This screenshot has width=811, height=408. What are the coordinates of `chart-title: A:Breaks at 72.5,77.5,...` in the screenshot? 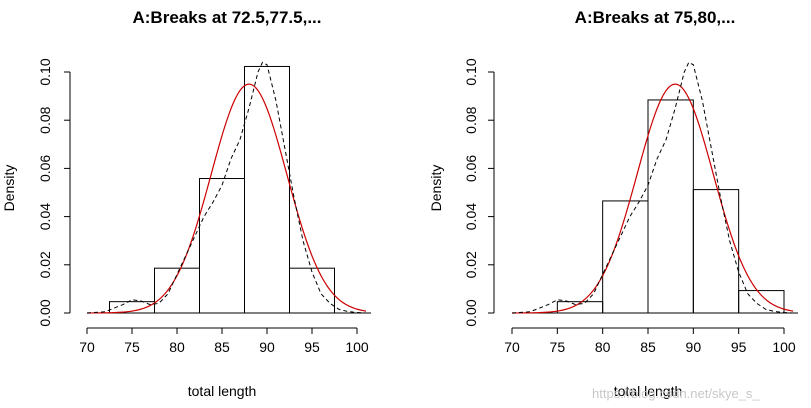 It's located at (226, 17).